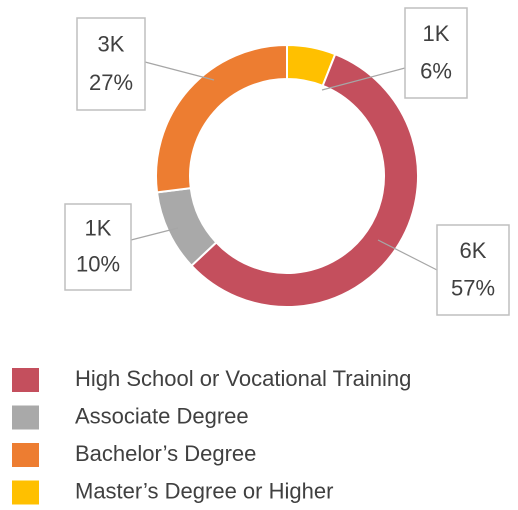 The width and height of the screenshot is (518, 510). I want to click on value-label: 57%, so click(473, 288).